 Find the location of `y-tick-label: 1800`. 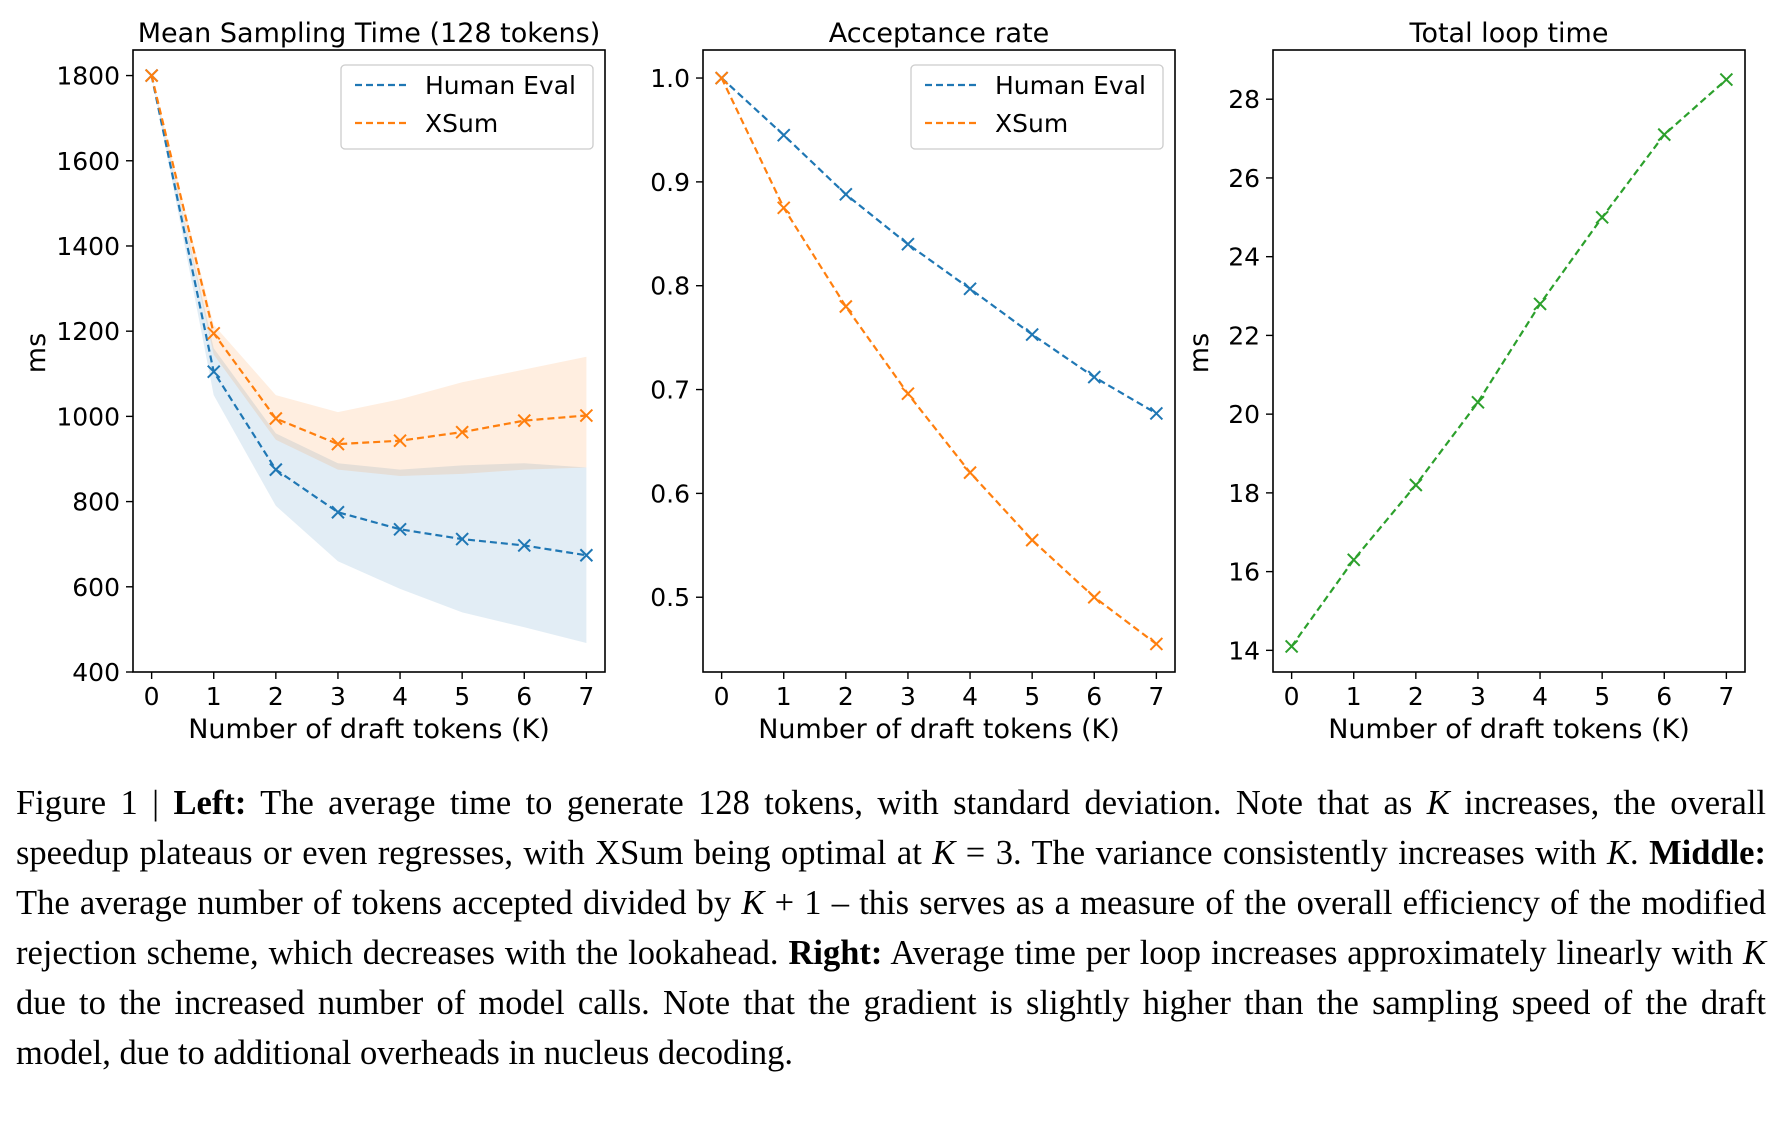

y-tick-label: 1800 is located at coordinates (88, 76).